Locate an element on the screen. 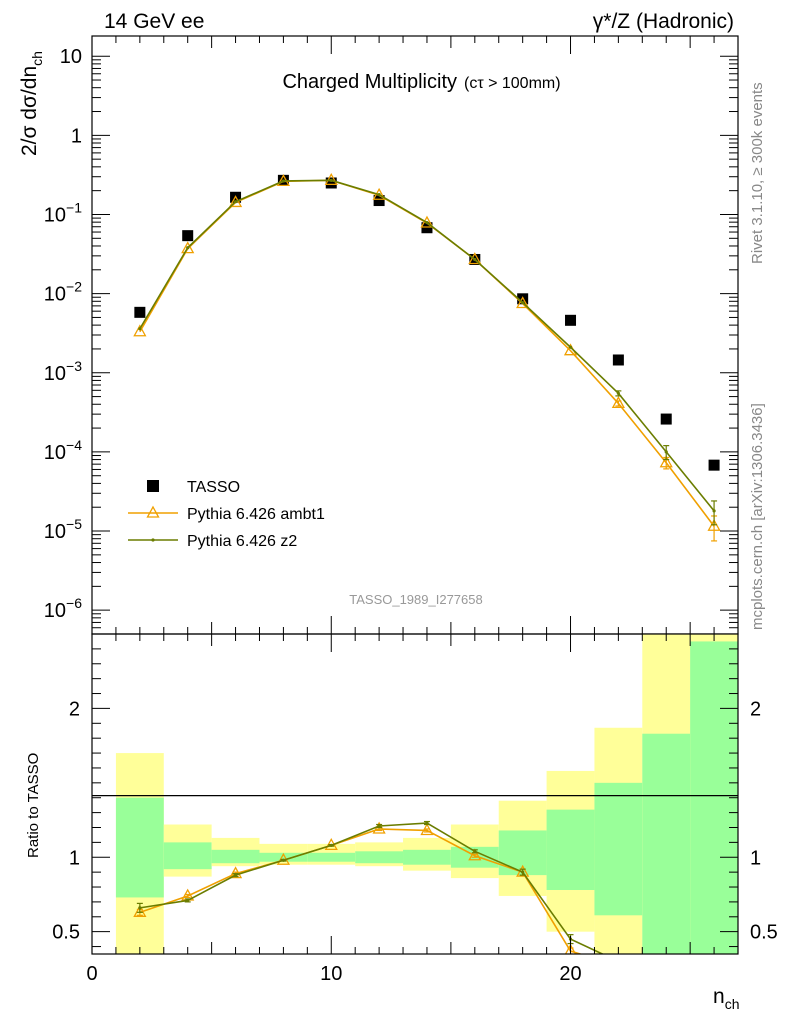  ratio-y-tick-label: 0.5 is located at coordinates (66, 933).